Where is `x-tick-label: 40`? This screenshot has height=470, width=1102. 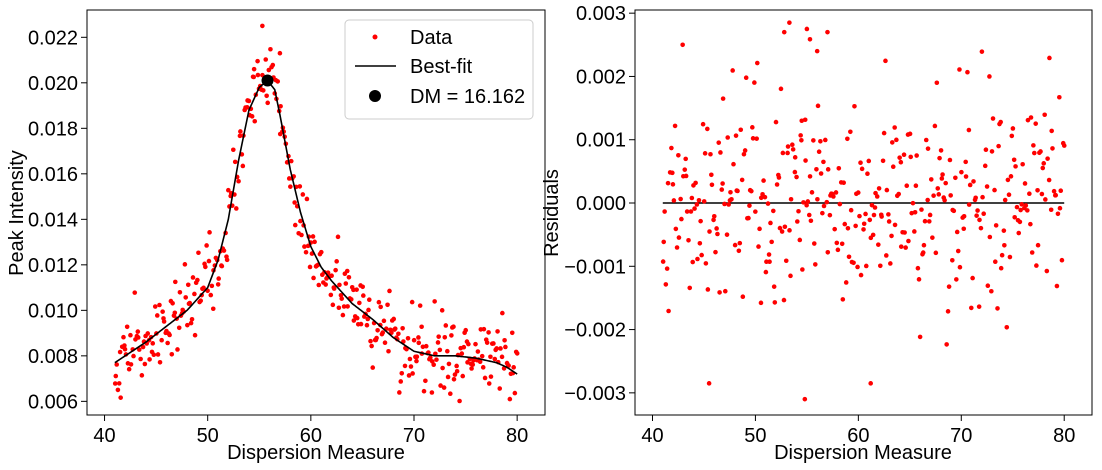
x-tick-label: 40 is located at coordinates (104, 436).